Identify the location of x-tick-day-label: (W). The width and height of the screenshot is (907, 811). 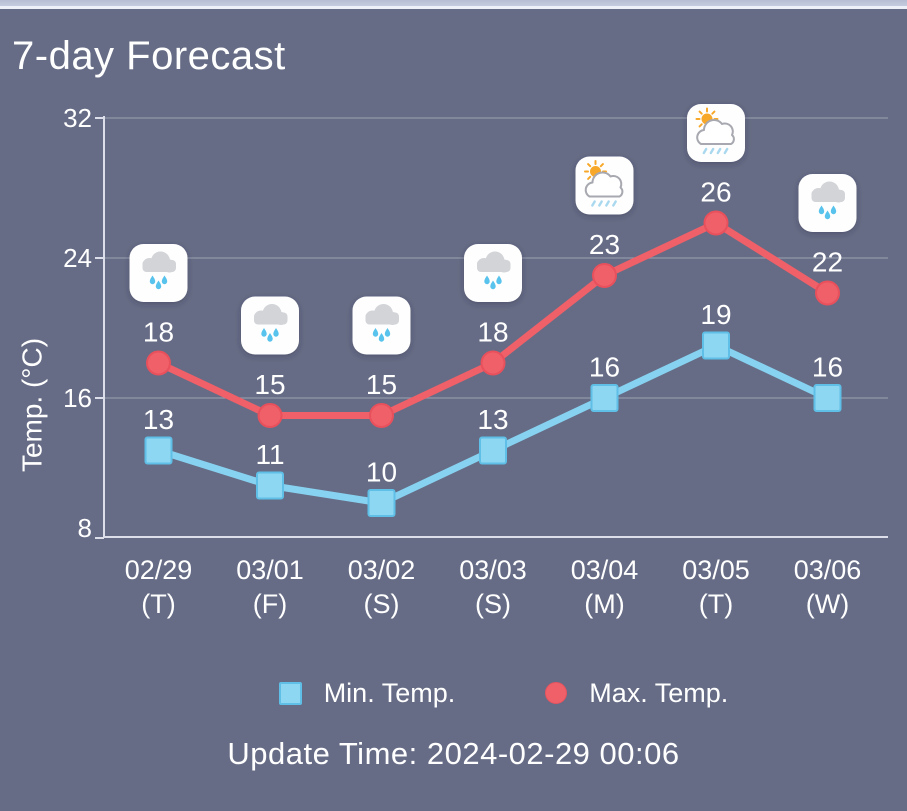
(827, 604).